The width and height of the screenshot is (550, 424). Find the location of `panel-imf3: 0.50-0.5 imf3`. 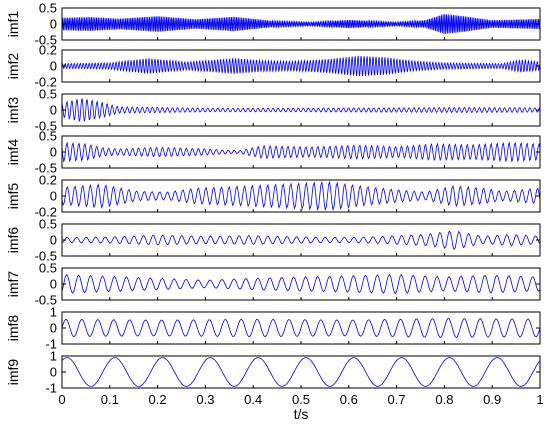

panel-imf3: 0.50-0.5 imf3 is located at coordinates (273, 110).